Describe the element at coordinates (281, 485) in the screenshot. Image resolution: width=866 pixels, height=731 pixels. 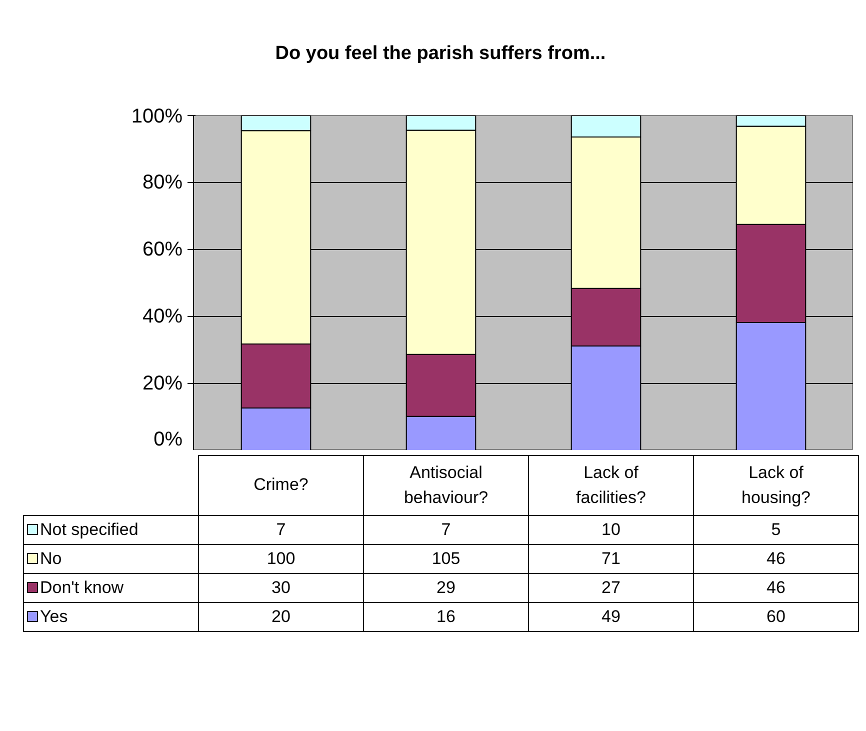
I see `x-tick-label: Crime?` at that location.